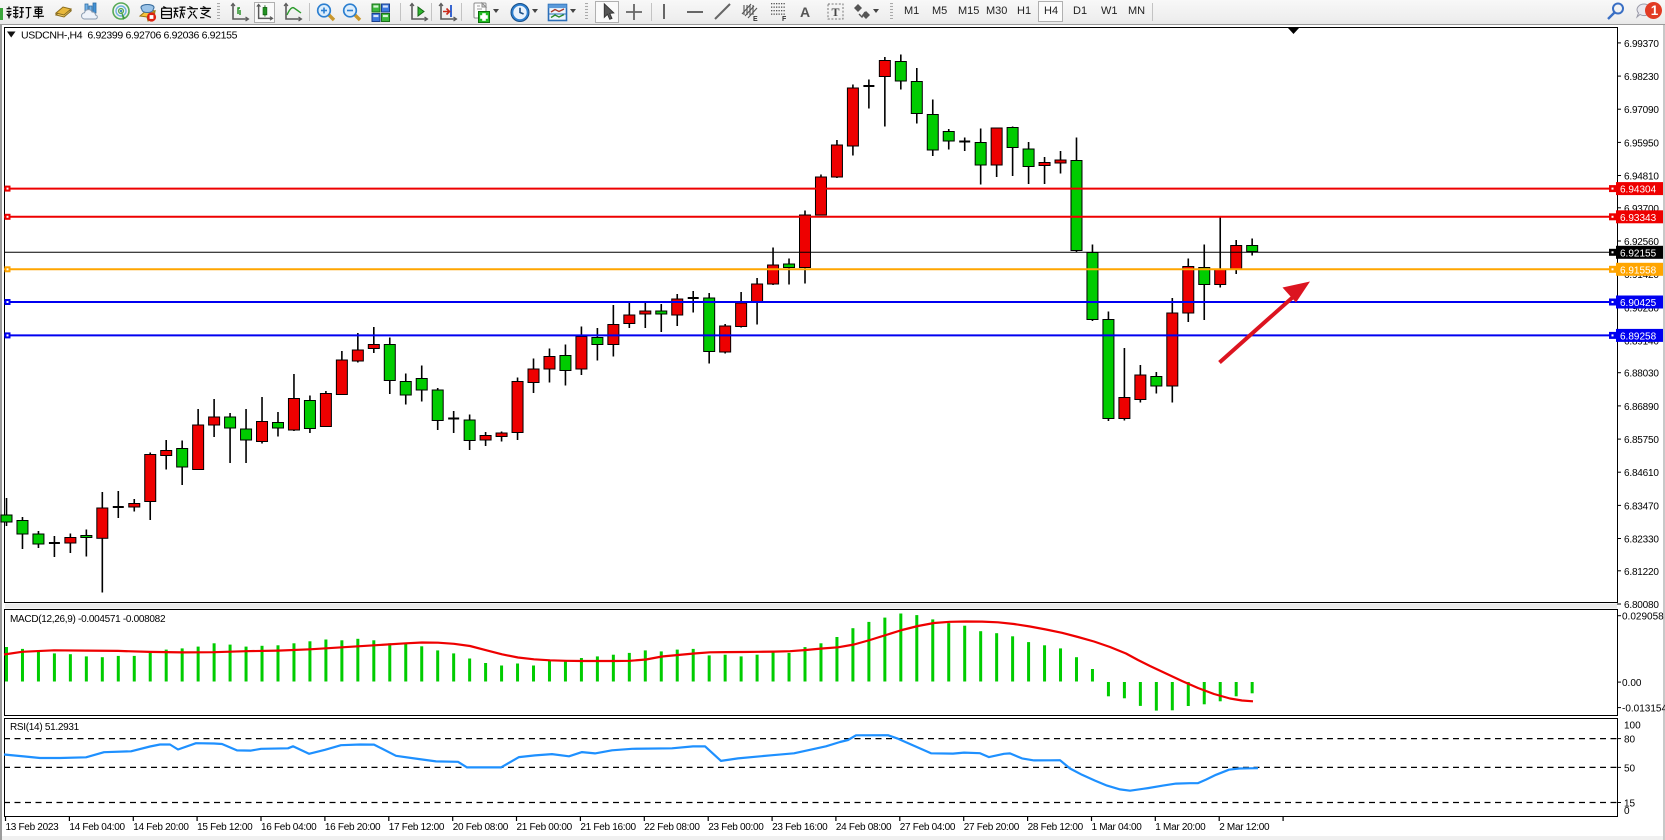  What do you see at coordinates (353, 827) in the screenshot?
I see `svg-text: 16 Feb 20:00` at bounding box center [353, 827].